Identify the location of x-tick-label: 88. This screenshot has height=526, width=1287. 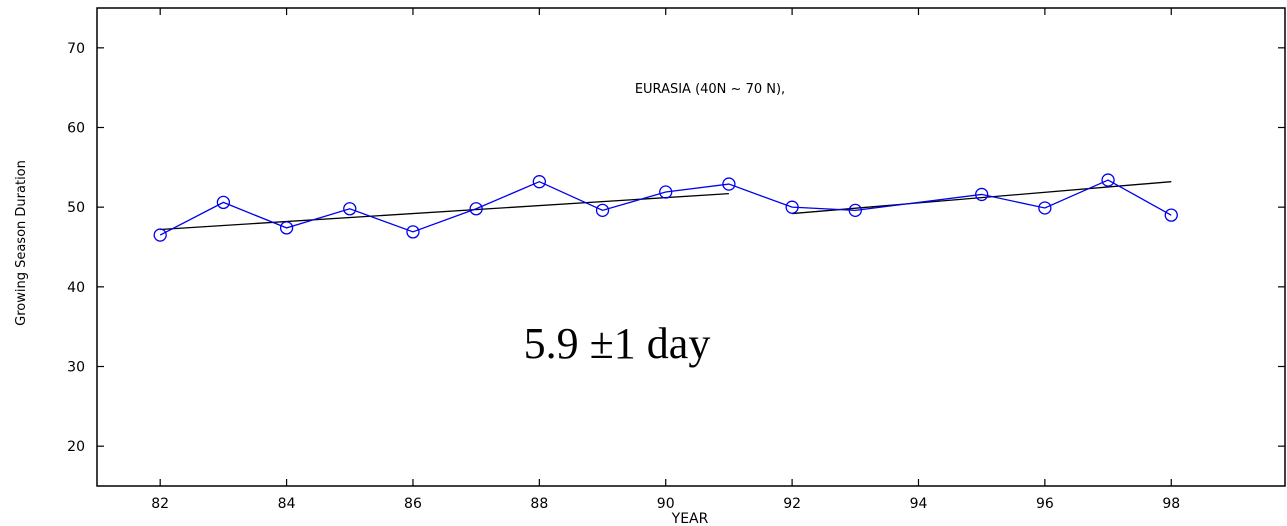
(539, 504).